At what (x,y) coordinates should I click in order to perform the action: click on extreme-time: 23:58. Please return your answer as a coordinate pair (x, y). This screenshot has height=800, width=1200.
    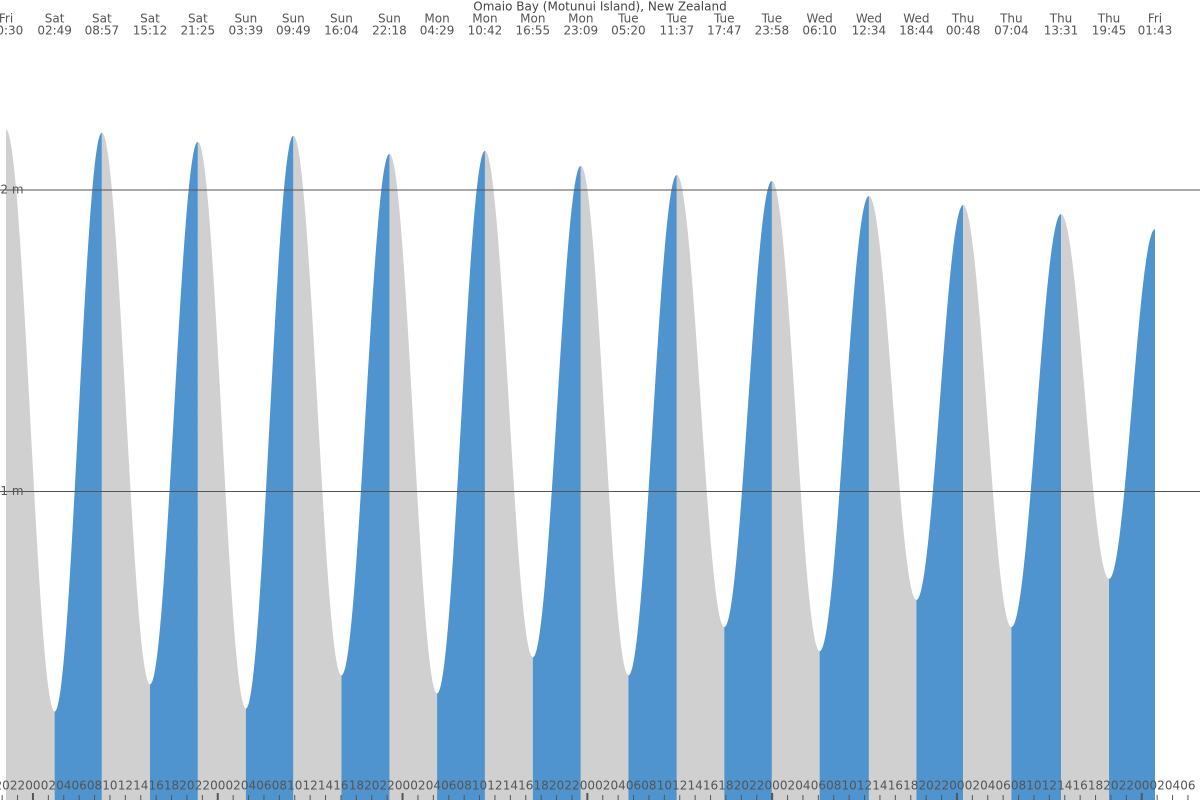
    Looking at the image, I should click on (772, 31).